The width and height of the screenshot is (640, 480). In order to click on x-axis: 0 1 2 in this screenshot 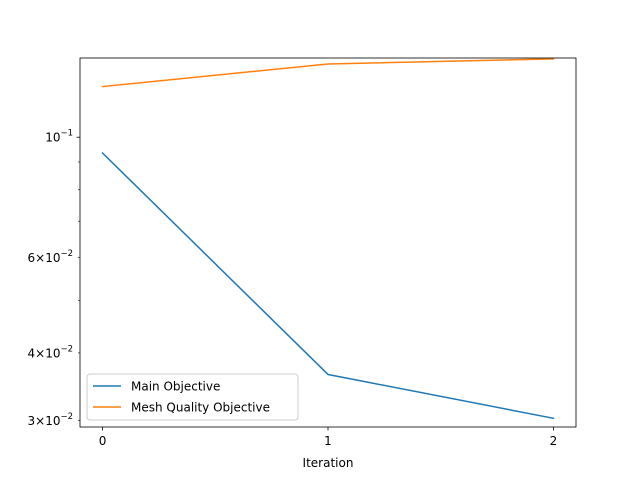, I will do `click(328, 437)`.